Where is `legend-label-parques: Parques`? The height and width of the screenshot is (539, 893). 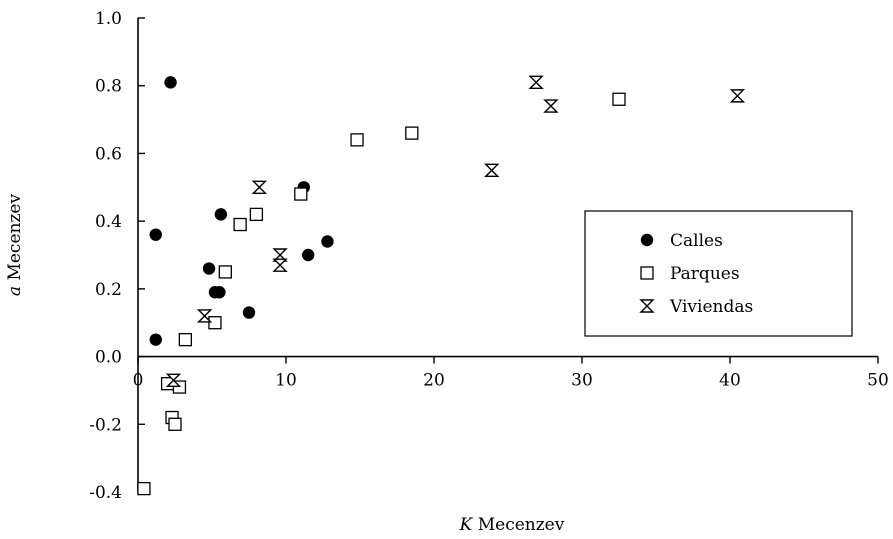 legend-label-parques: Parques is located at coordinates (705, 274).